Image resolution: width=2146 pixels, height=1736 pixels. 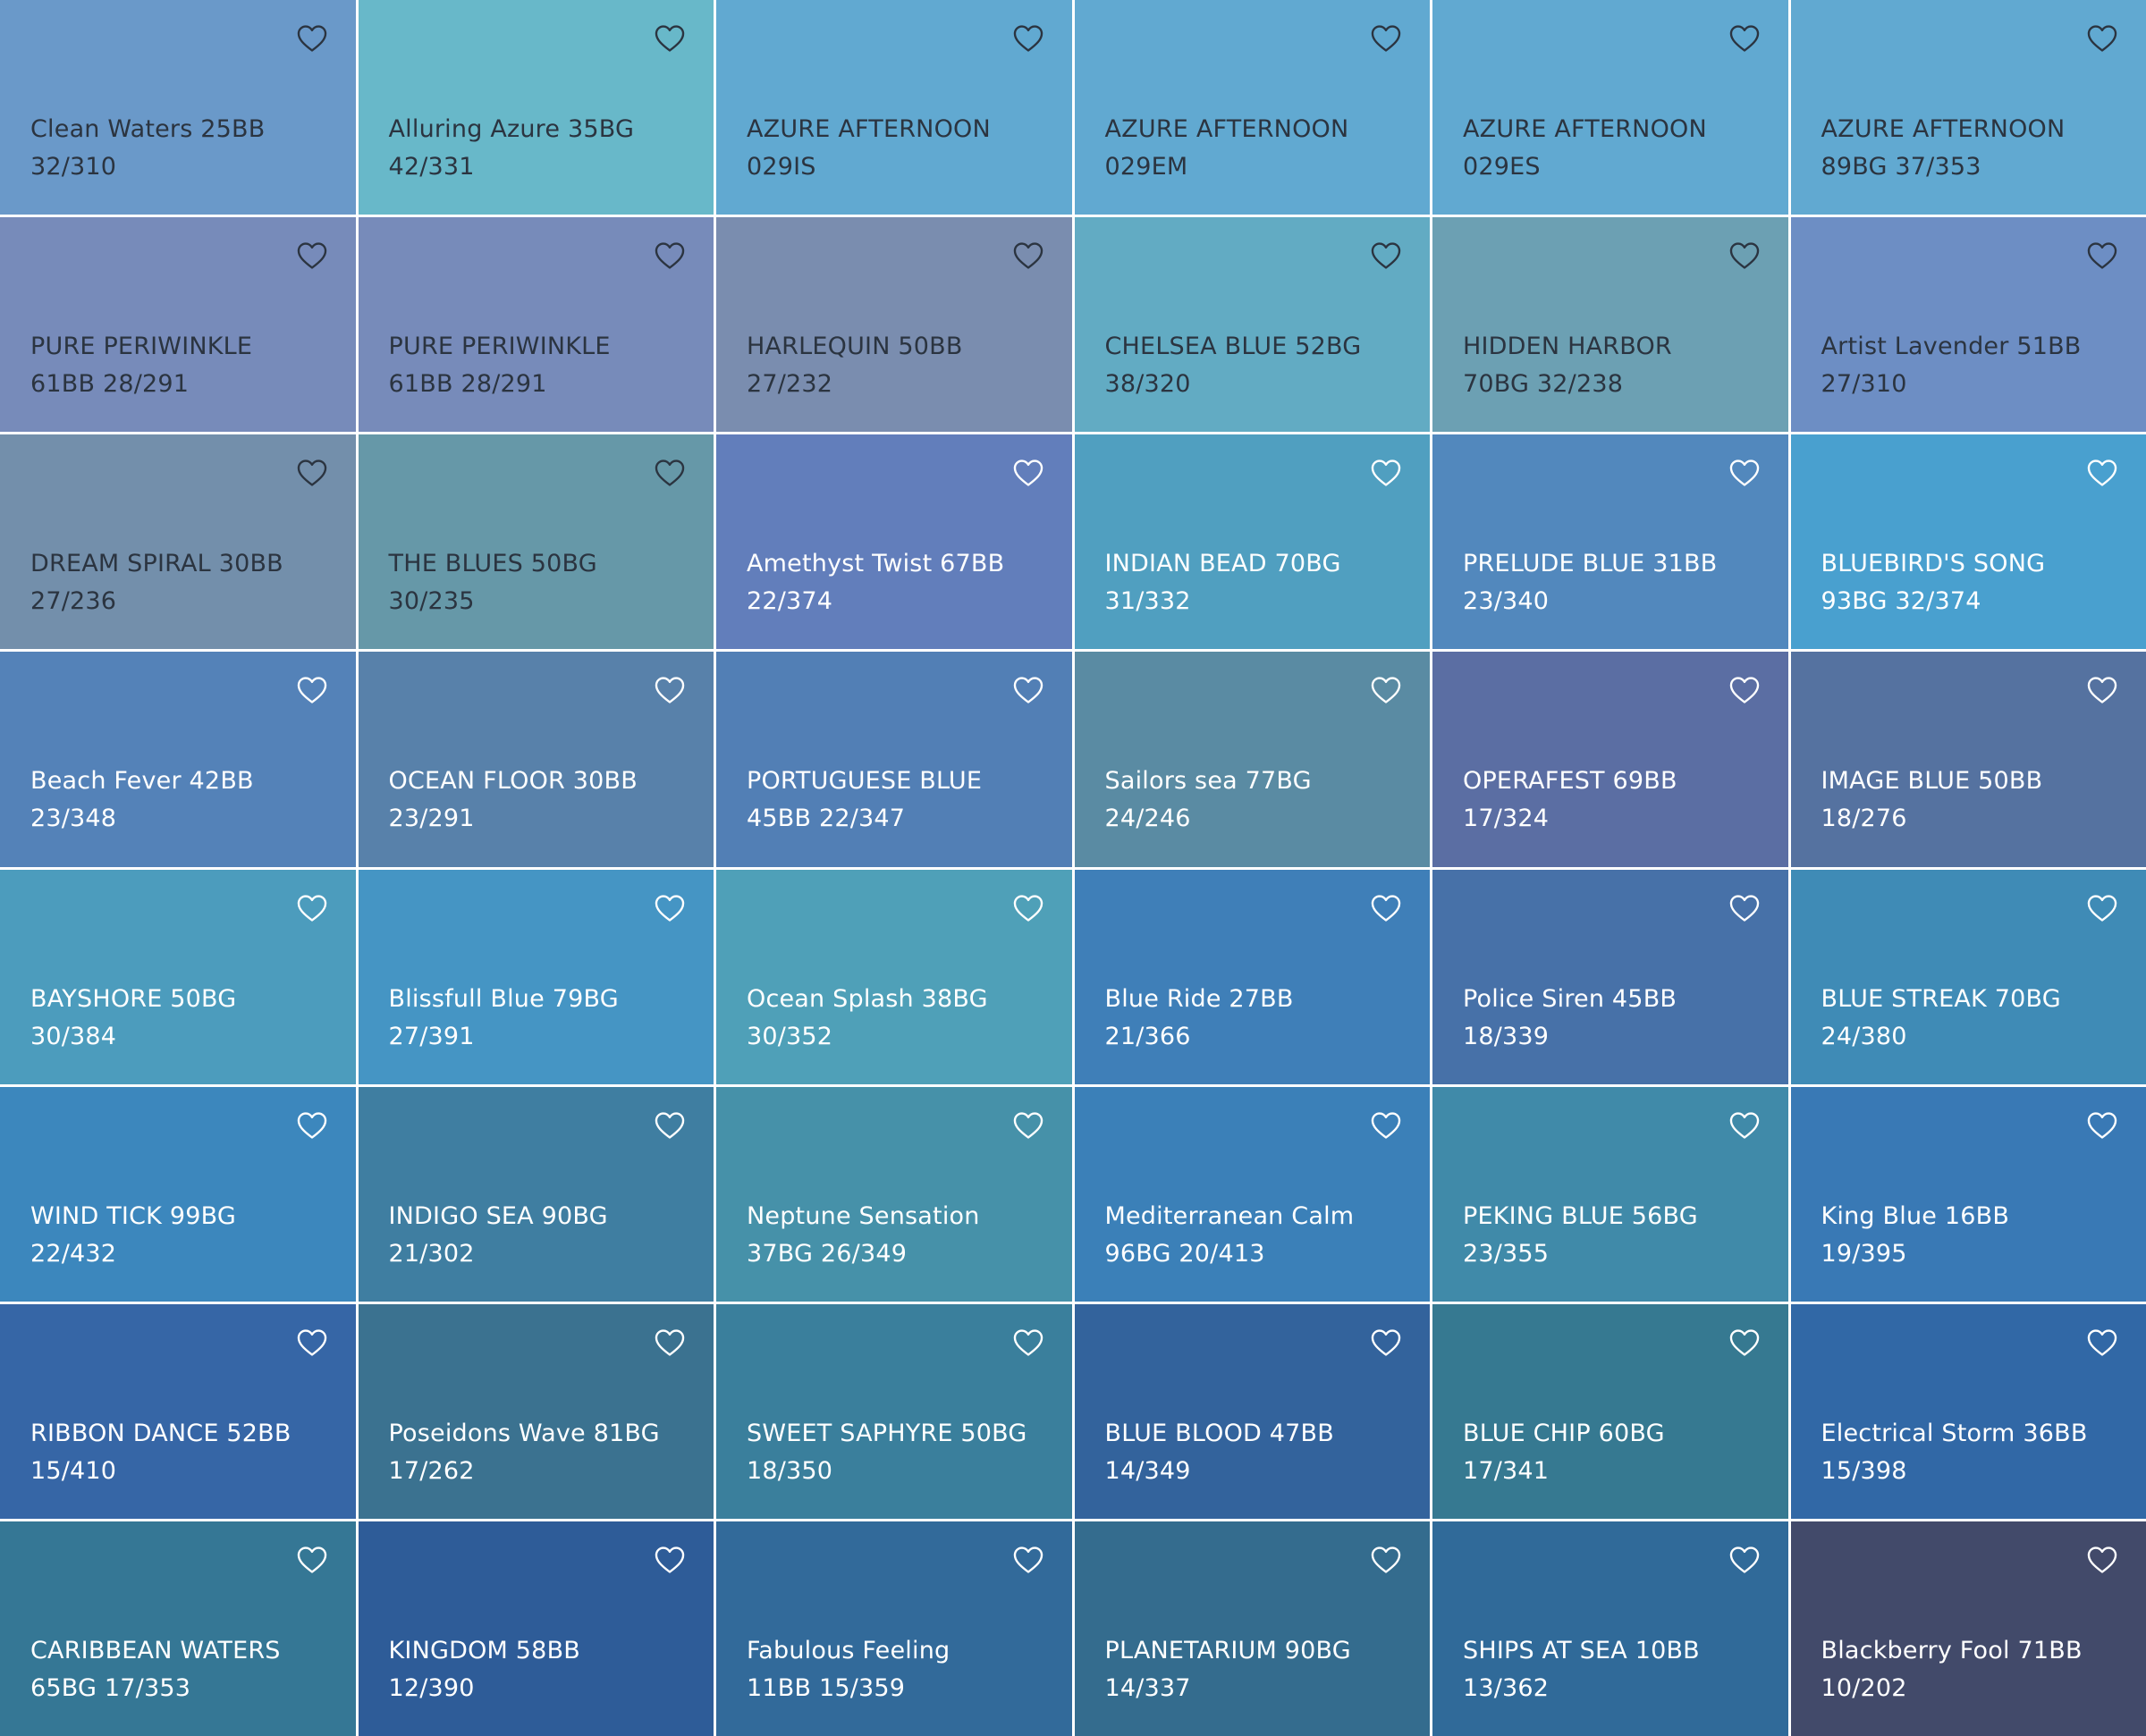 I want to click on color-swatch-22: Sailors sea 77BG 24/246, so click(x=1252, y=759).